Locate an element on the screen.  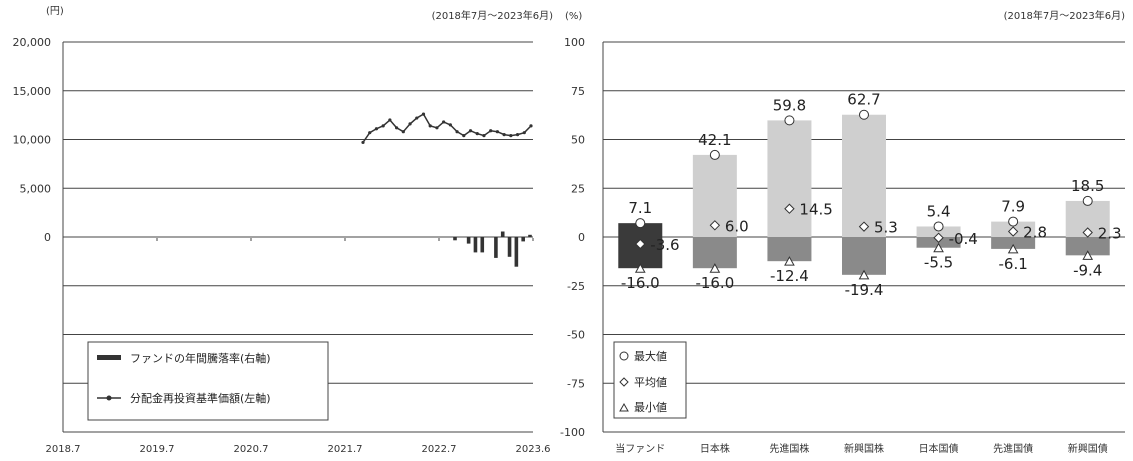
min-value-label: -12.4 is located at coordinates (789, 276).